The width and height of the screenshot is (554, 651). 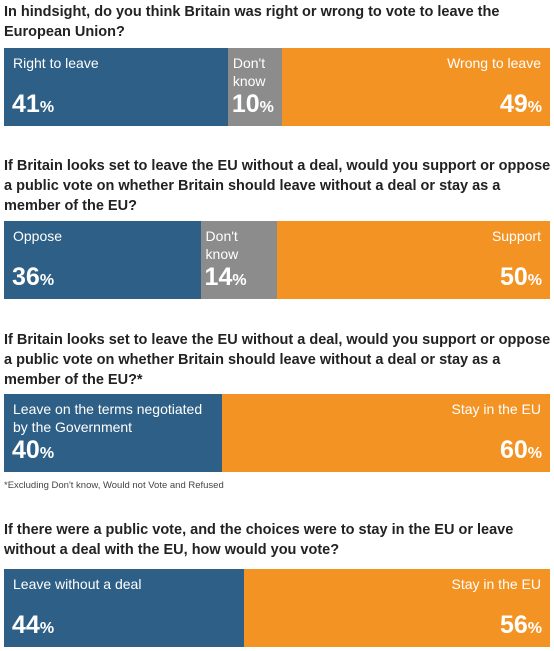 I want to click on bar-segment: Oppose 36%, so click(x=102, y=260).